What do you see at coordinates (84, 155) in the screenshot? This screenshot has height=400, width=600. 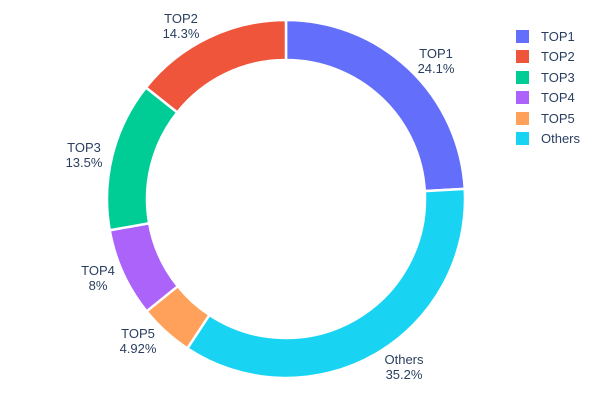 I see `slice-label-top3: TOP3 13.5%` at bounding box center [84, 155].